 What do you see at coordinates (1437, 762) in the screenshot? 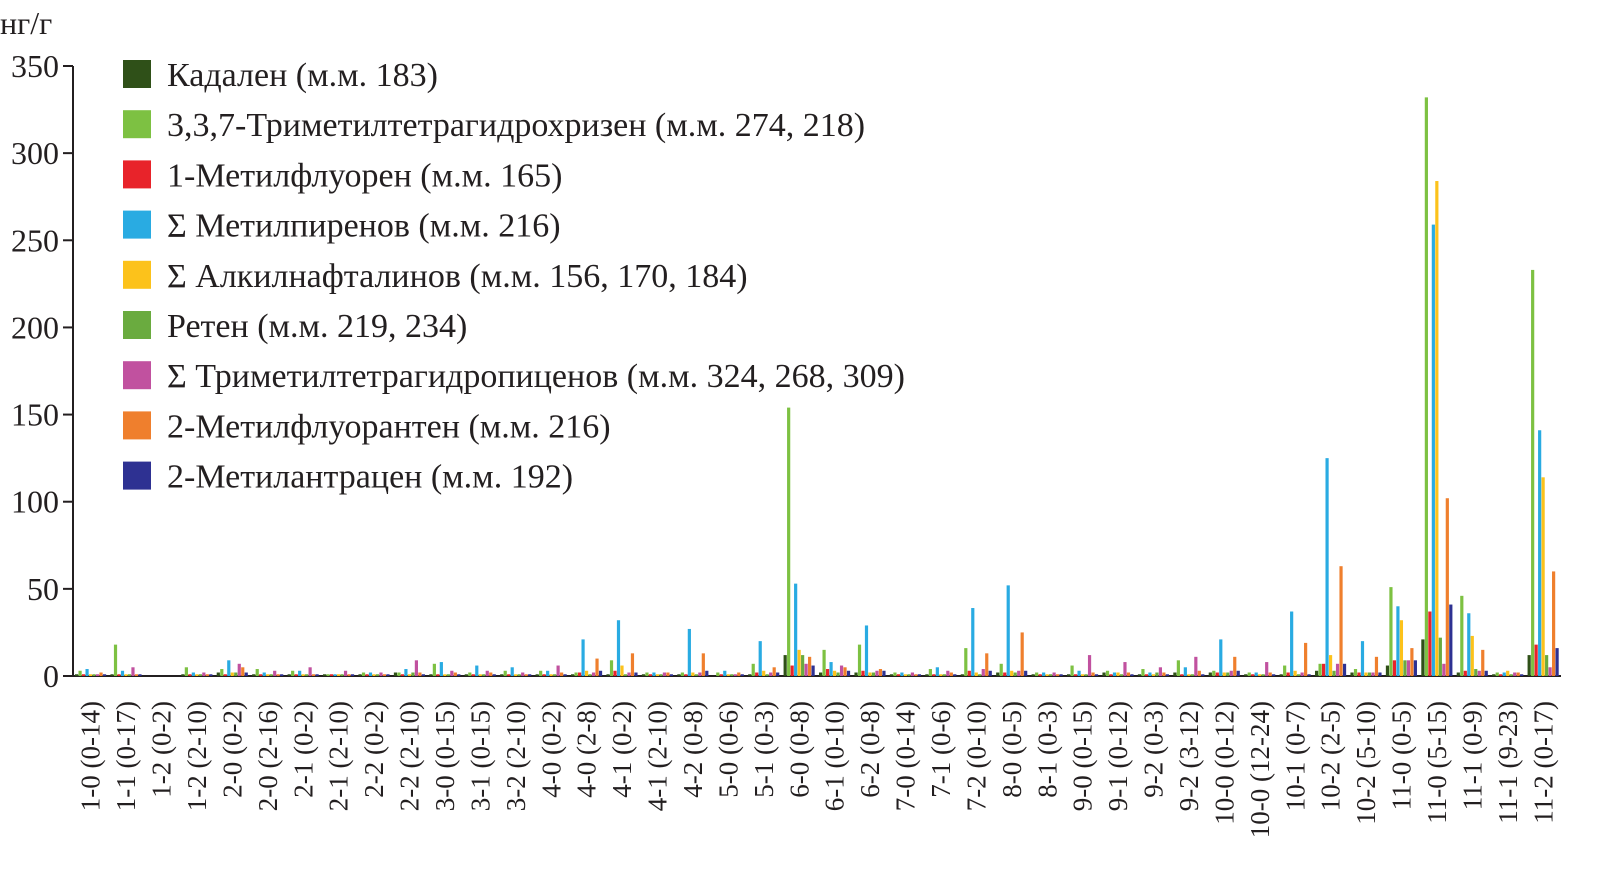
I see `x-tick-label: 11-0 (5-15)` at bounding box center [1437, 762].